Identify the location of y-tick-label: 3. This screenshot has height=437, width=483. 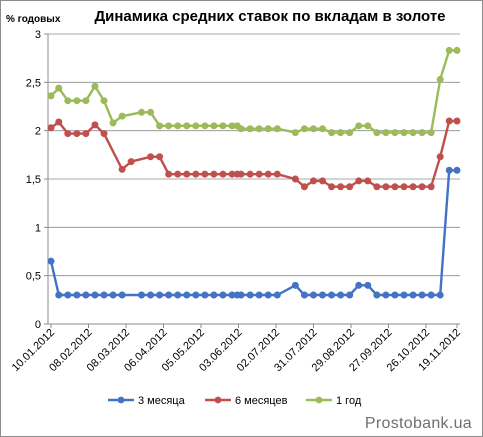
(38, 35).